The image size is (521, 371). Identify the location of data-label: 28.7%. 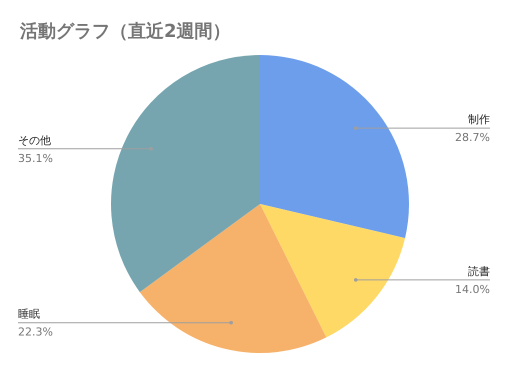
(472, 137).